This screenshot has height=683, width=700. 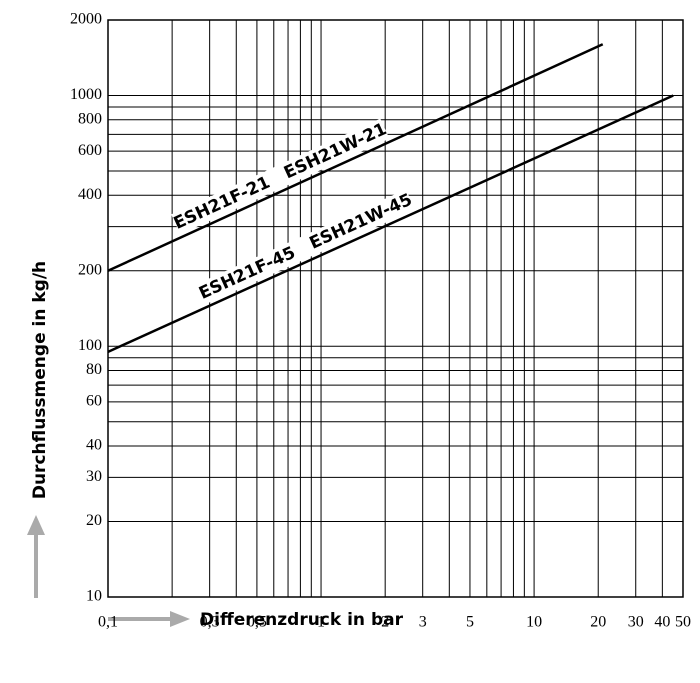 I want to click on y-tick-label: 1000, so click(x=86, y=94).